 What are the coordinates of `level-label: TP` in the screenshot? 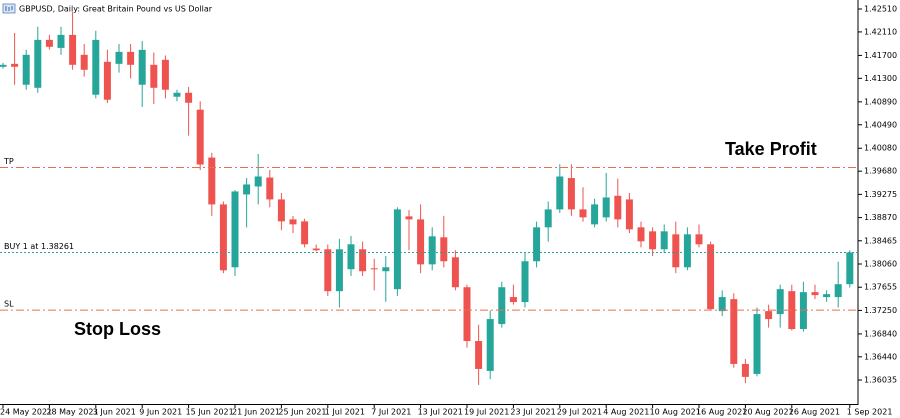 It's located at (8, 161).